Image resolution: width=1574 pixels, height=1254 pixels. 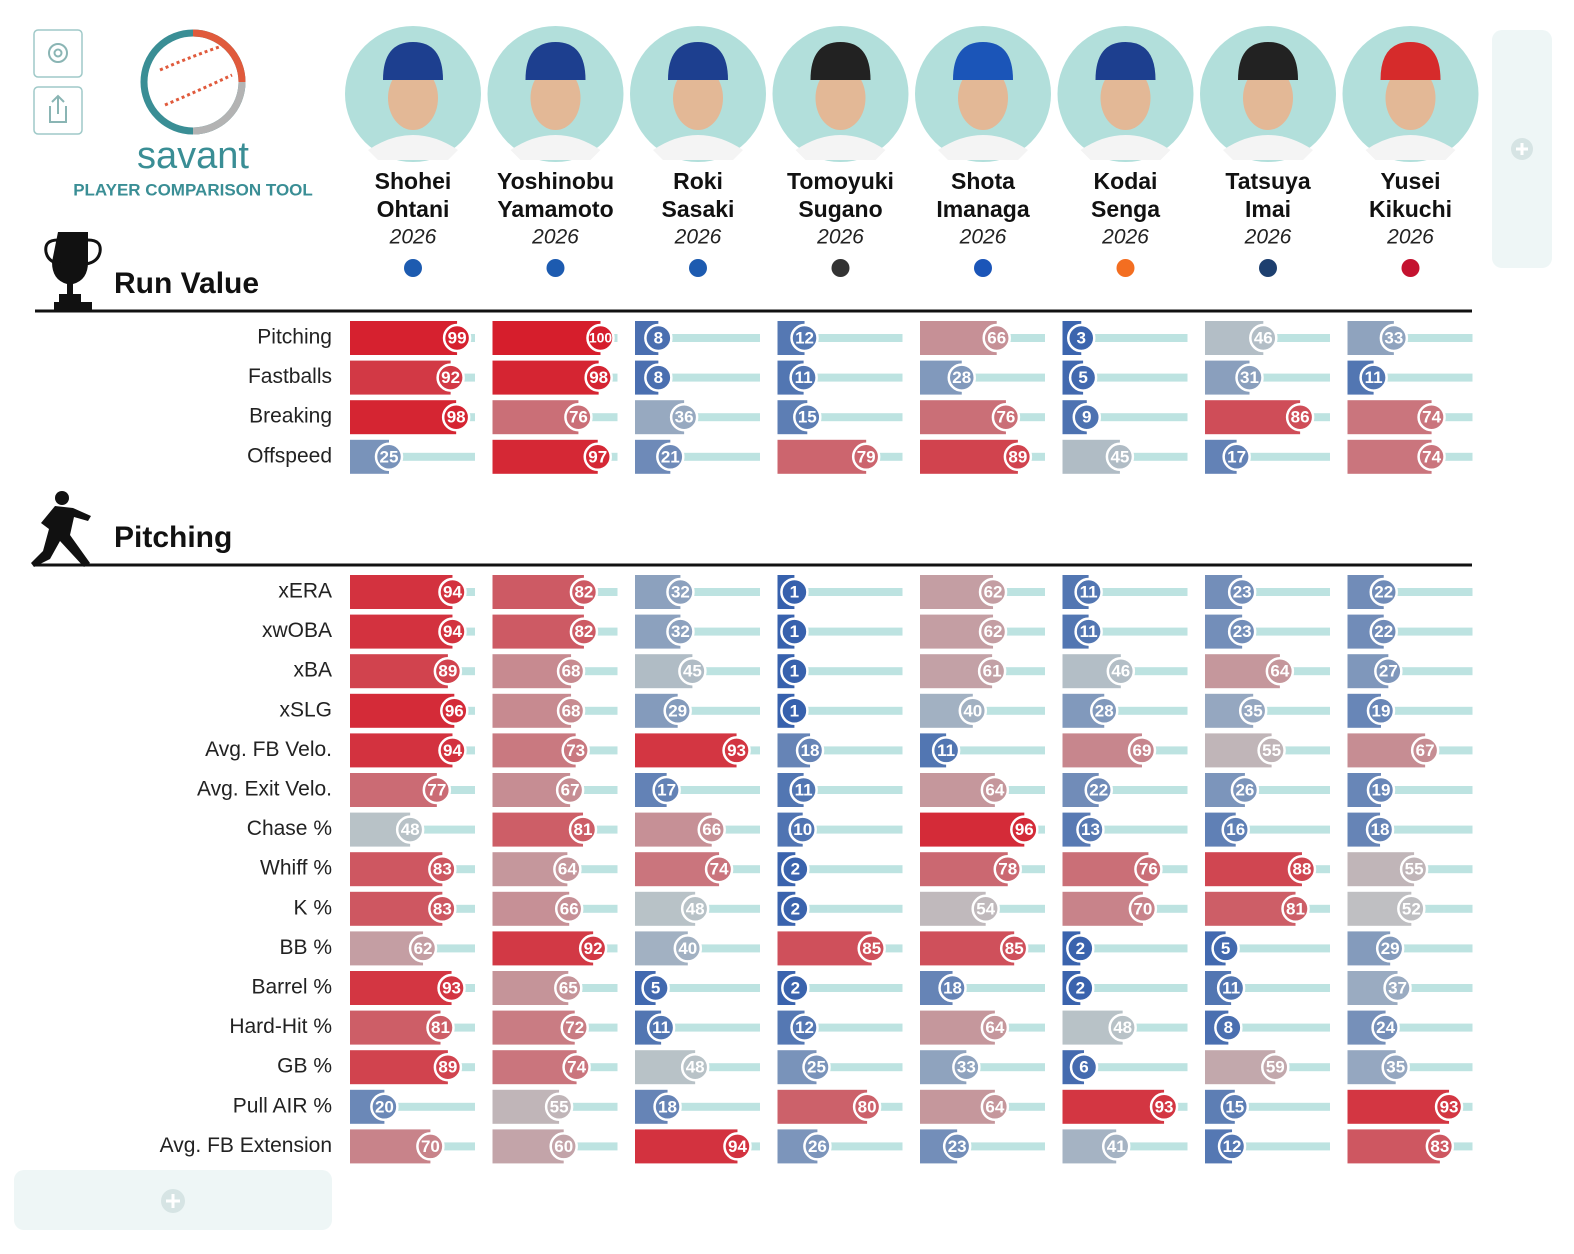 I want to click on percentile-value: 79, so click(x=866, y=456).